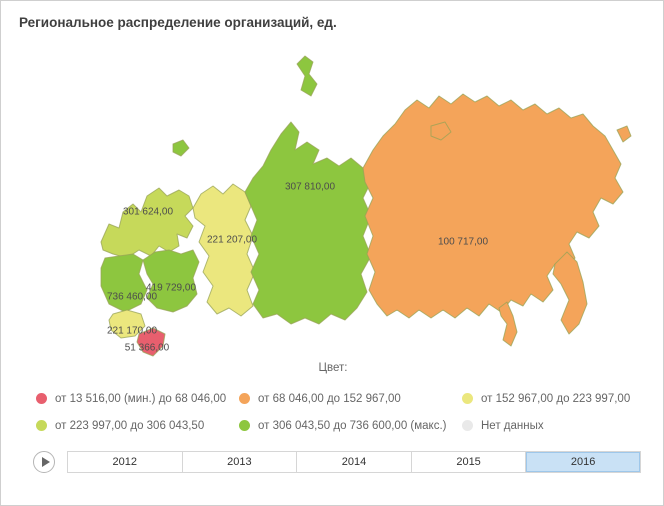  Describe the element at coordinates (441, 131) in the screenshot. I see `map-island-new-siberian` at that location.